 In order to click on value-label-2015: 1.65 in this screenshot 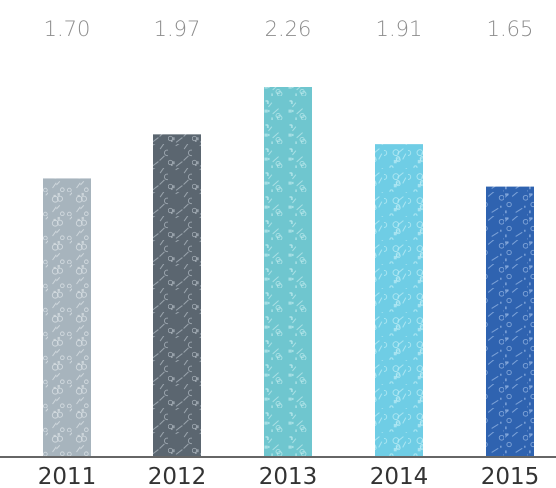, I will do `click(510, 29)`.